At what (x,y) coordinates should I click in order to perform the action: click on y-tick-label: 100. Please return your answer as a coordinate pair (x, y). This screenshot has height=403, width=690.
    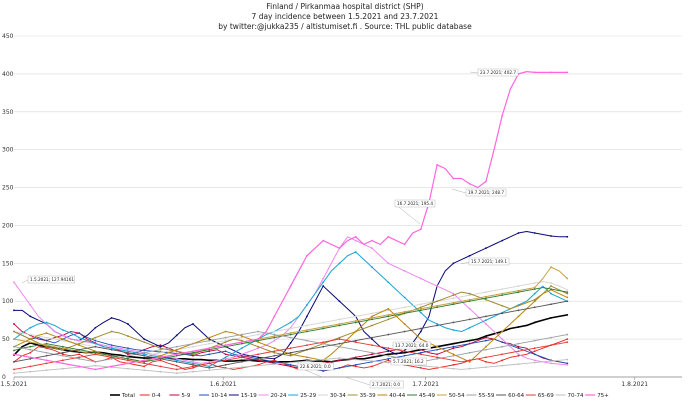
    Looking at the image, I should click on (8, 301).